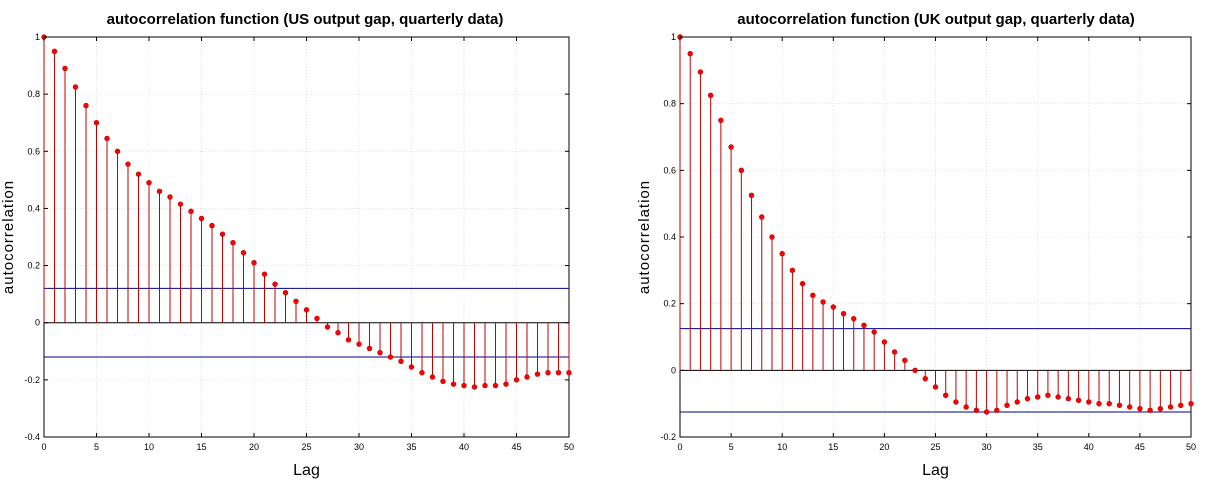 Image resolution: width=1205 pixels, height=493 pixels. I want to click on y-tick-label: 0.2, so click(33, 266).